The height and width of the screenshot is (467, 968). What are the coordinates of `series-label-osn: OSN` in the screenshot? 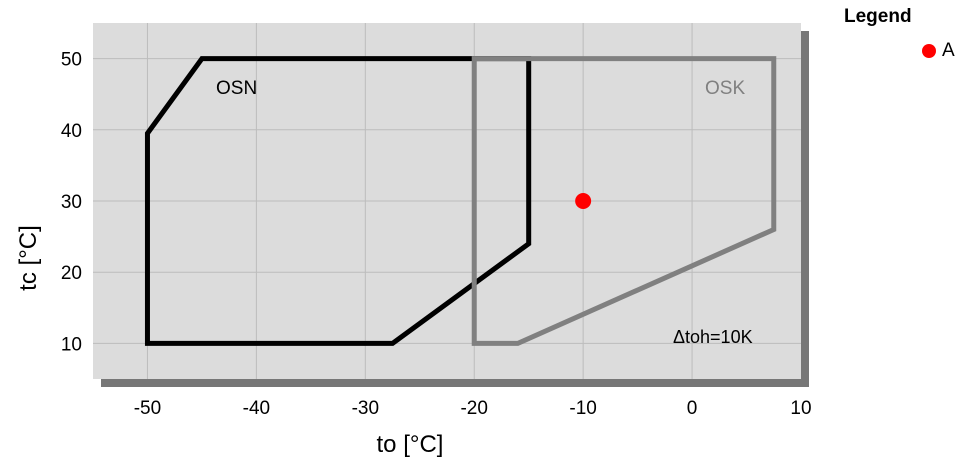 It's located at (236, 88).